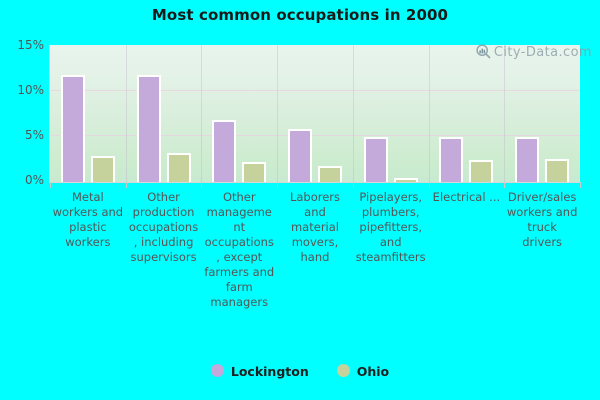  I want to click on x-category-label-6: Driver/sales workers and truck drivers, so click(542, 219).